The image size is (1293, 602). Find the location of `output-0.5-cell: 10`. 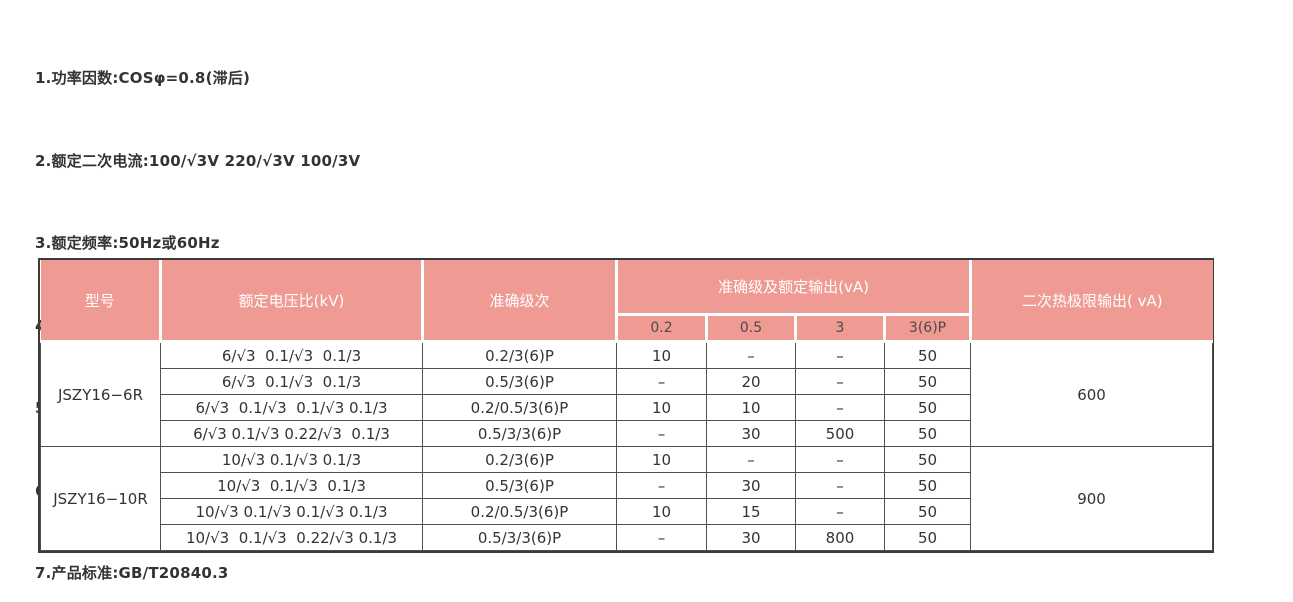

output-0.5-cell: 10 is located at coordinates (751, 407).